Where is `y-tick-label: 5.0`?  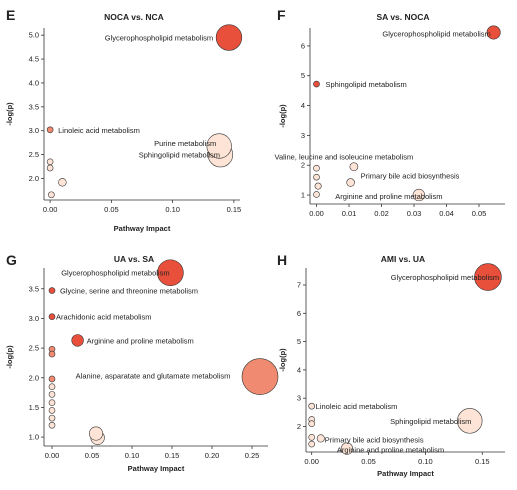
y-tick-label: 5.0 is located at coordinates (34, 35).